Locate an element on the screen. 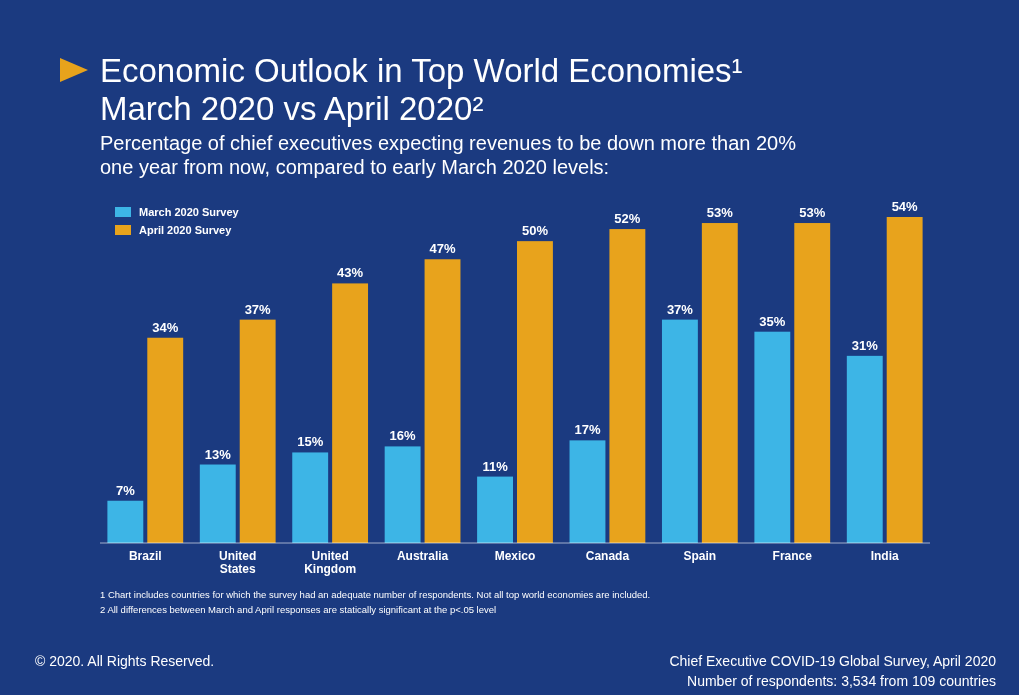 This screenshot has height=695, width=1019. x-tick-label: United Kingdom is located at coordinates (330, 562).